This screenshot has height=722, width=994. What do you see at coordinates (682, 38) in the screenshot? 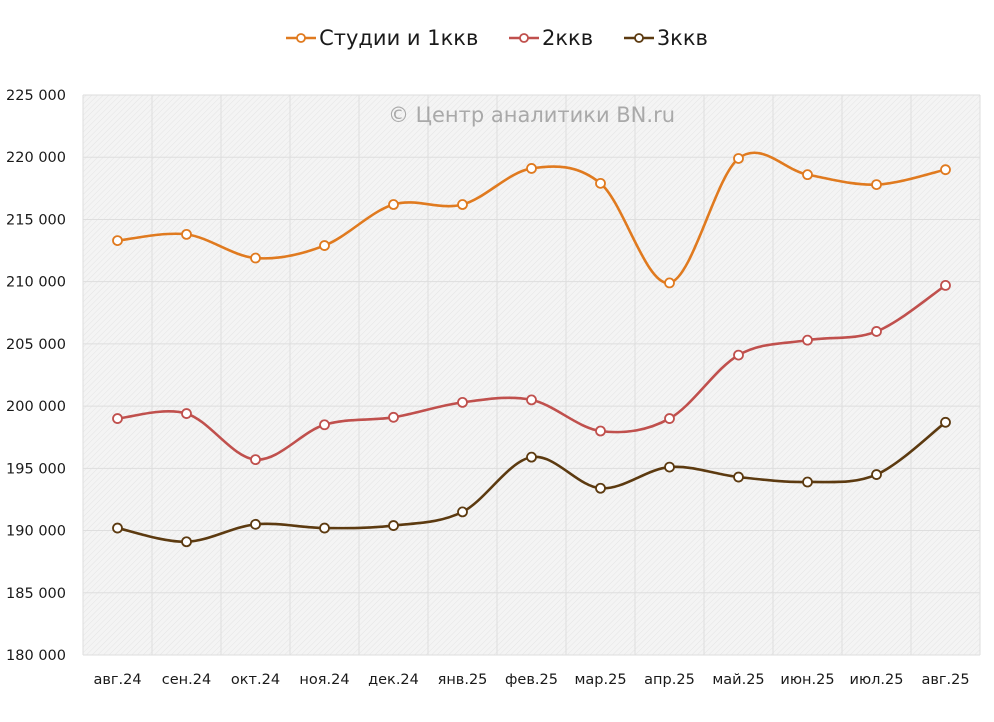
I see `legend-label: 3ккв` at bounding box center [682, 38].